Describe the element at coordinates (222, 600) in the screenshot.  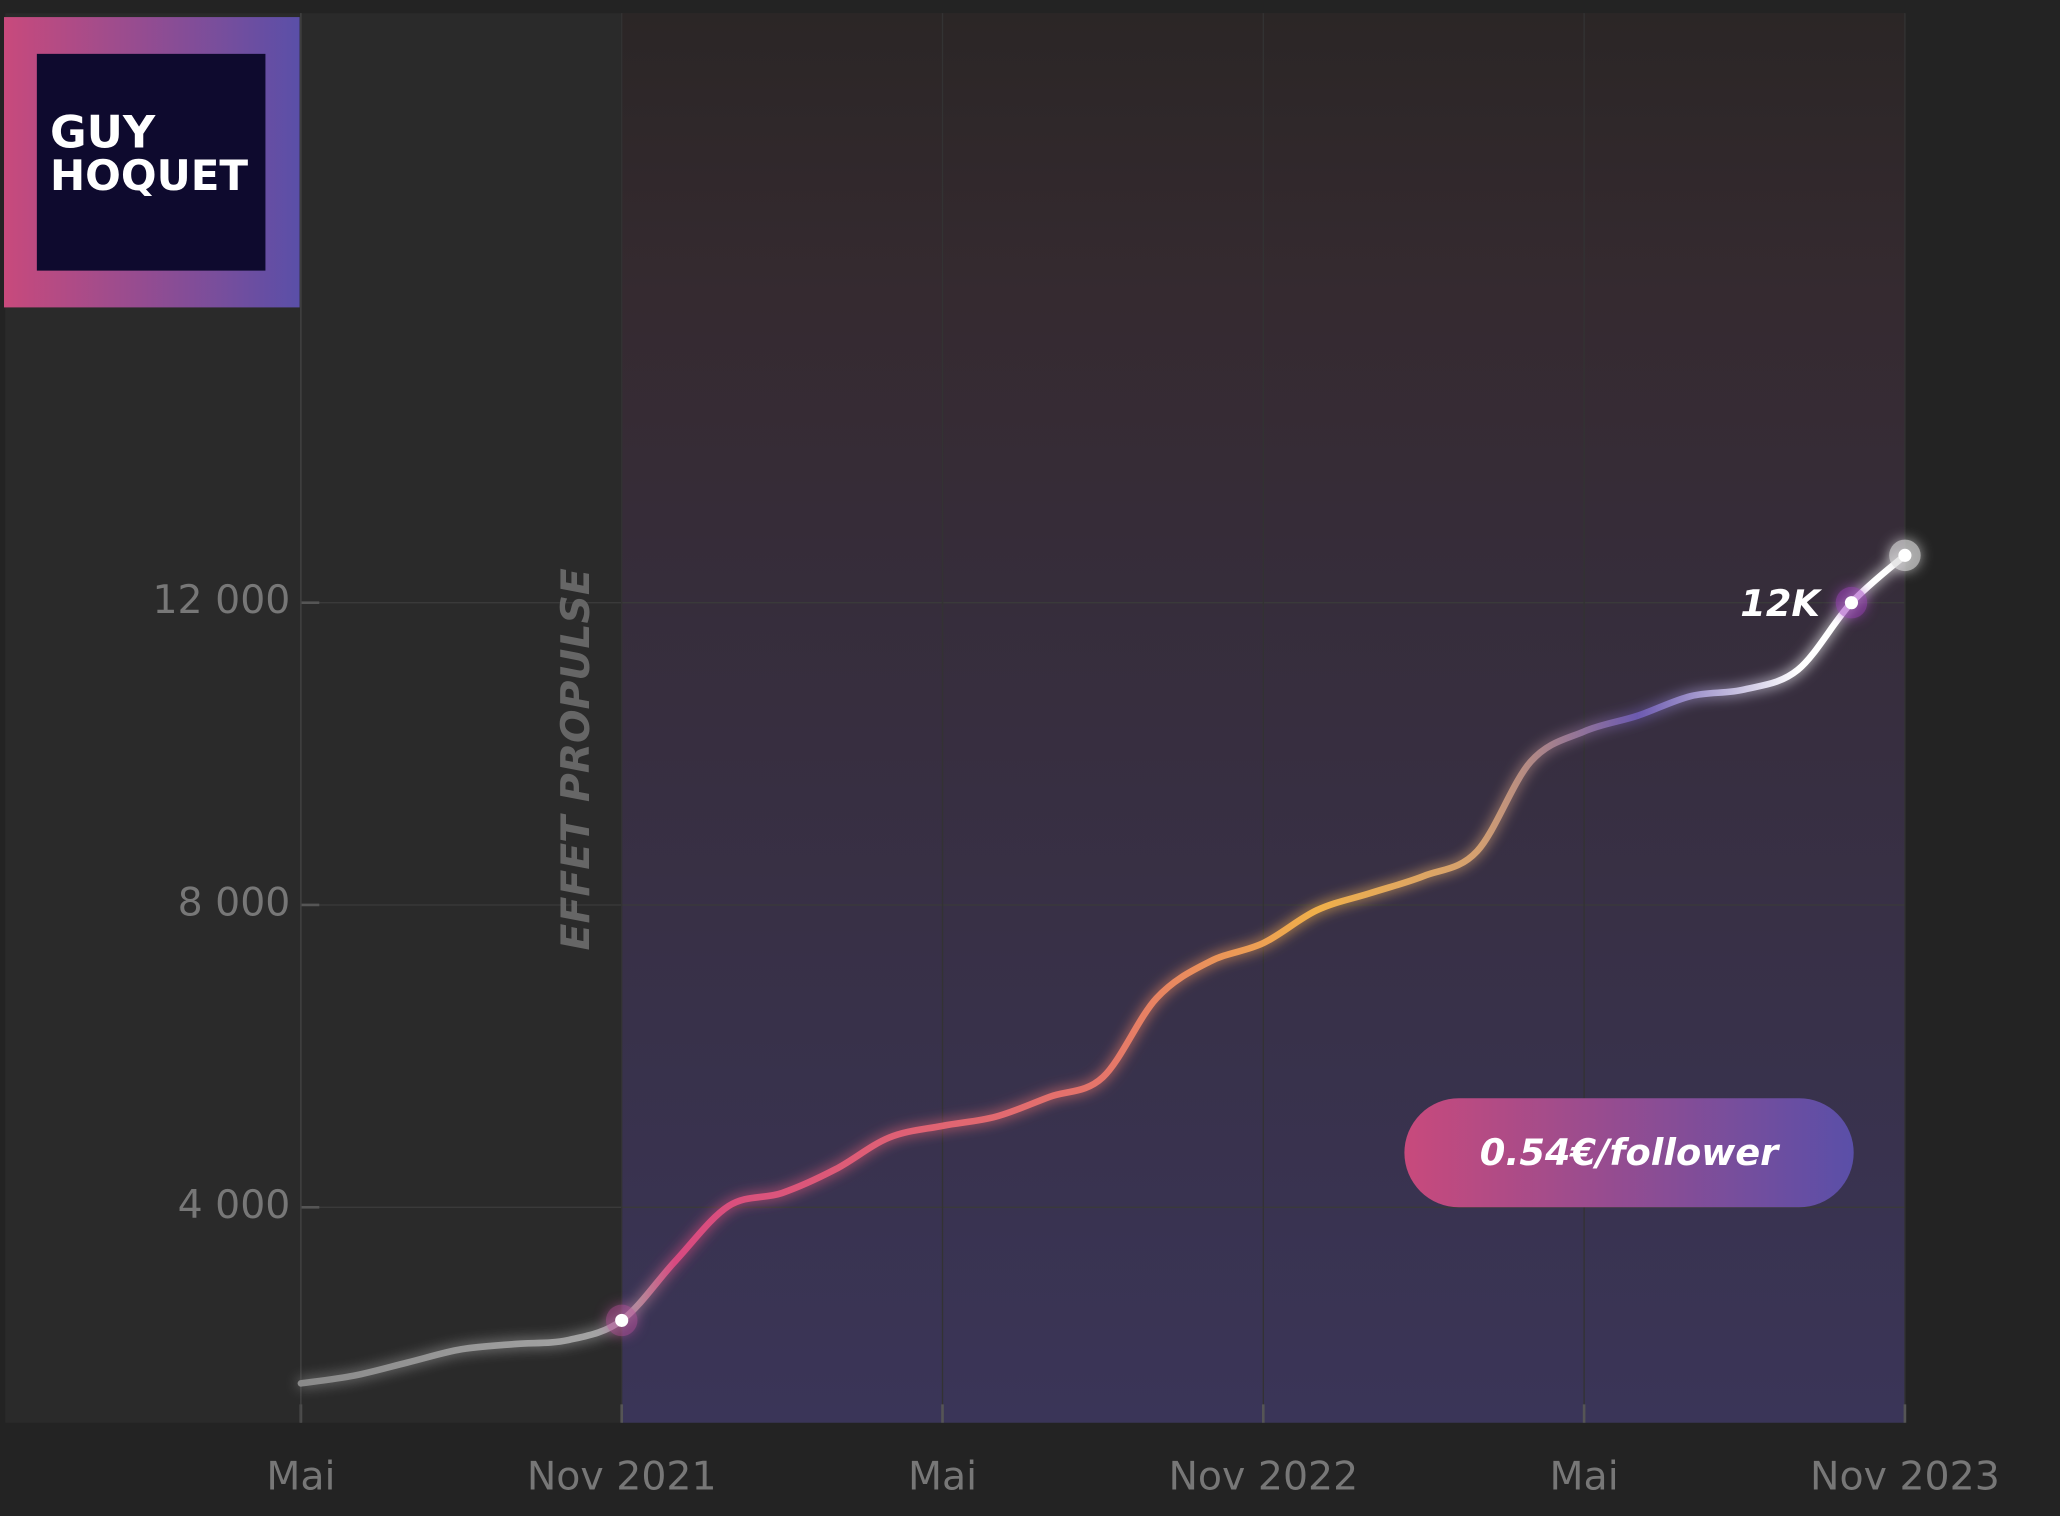
I see `y-tick-label: 12 000` at that location.